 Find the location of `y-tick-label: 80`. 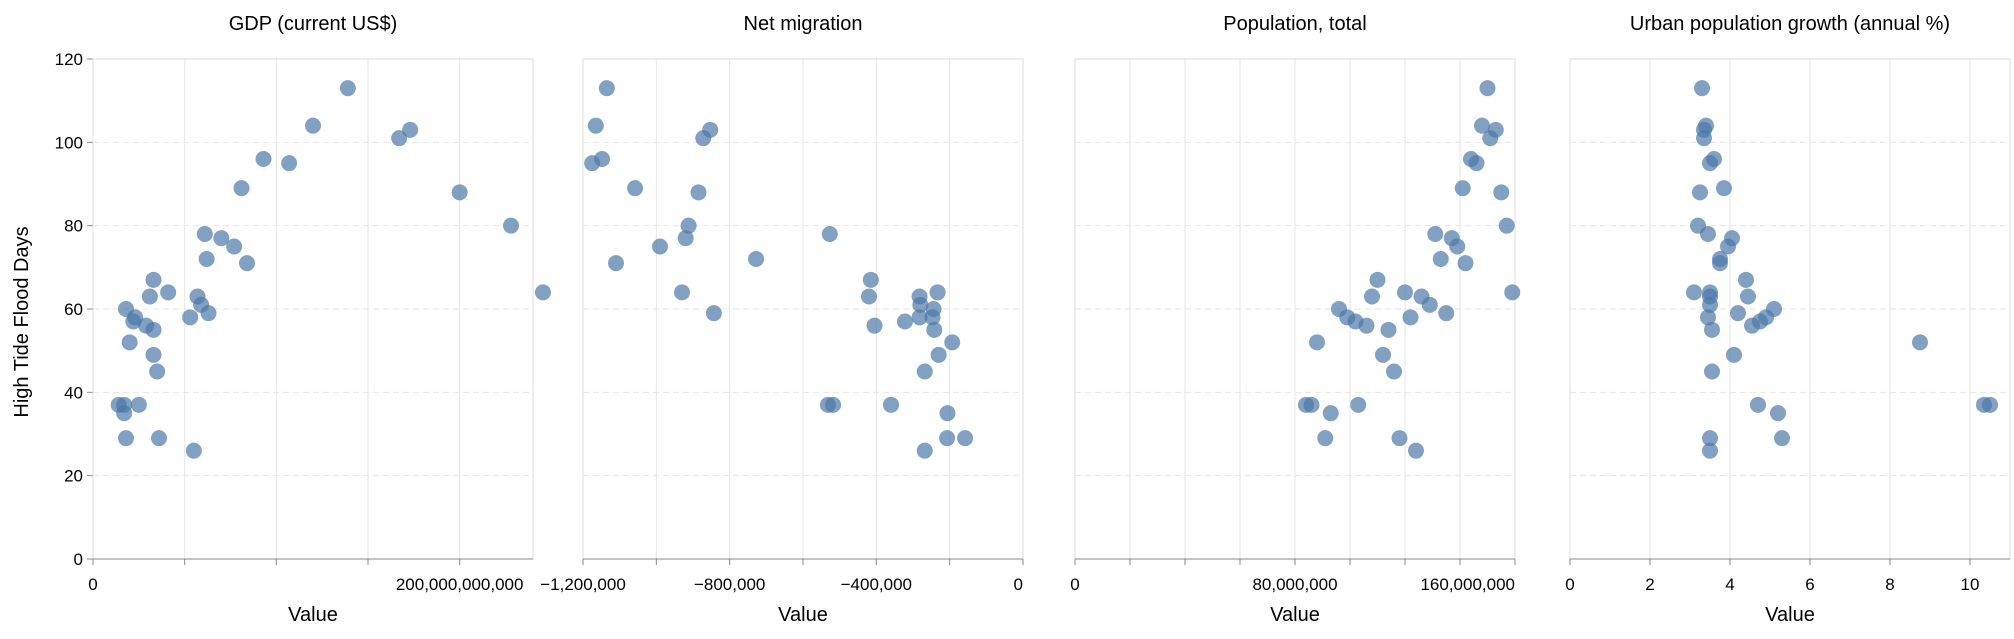

y-tick-label: 80 is located at coordinates (73, 226).